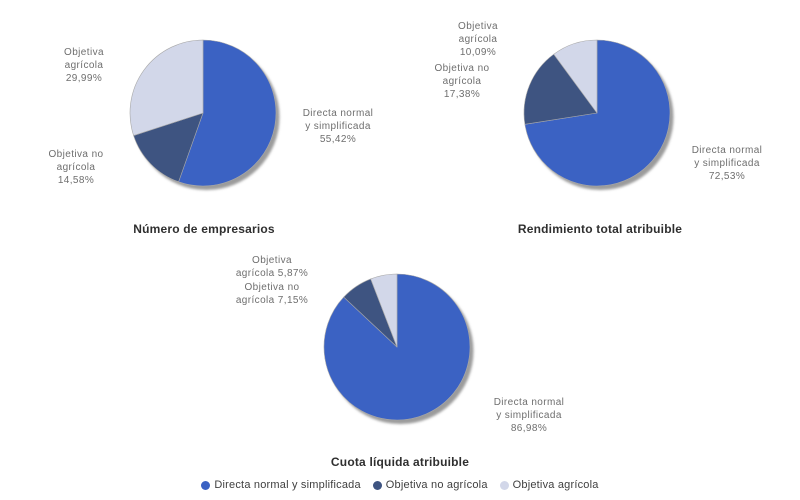 This screenshot has width=800, height=500. I want to click on chart-title-cuota-liquida-atribuible: Cuota líquida atribuible, so click(400, 462).